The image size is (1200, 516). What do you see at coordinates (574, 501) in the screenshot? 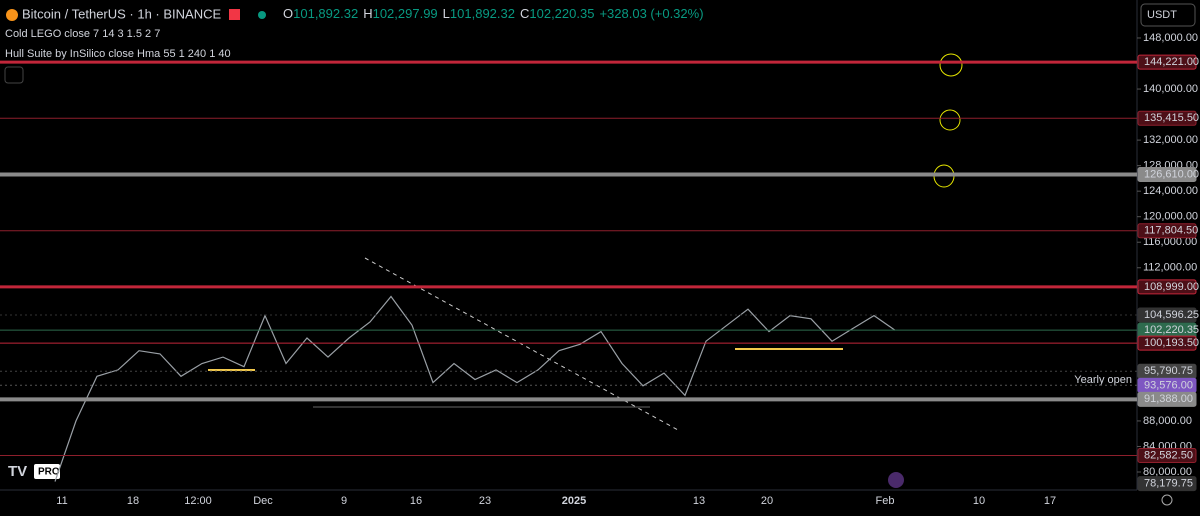
I see `x-tick-label: 2025` at bounding box center [574, 501].